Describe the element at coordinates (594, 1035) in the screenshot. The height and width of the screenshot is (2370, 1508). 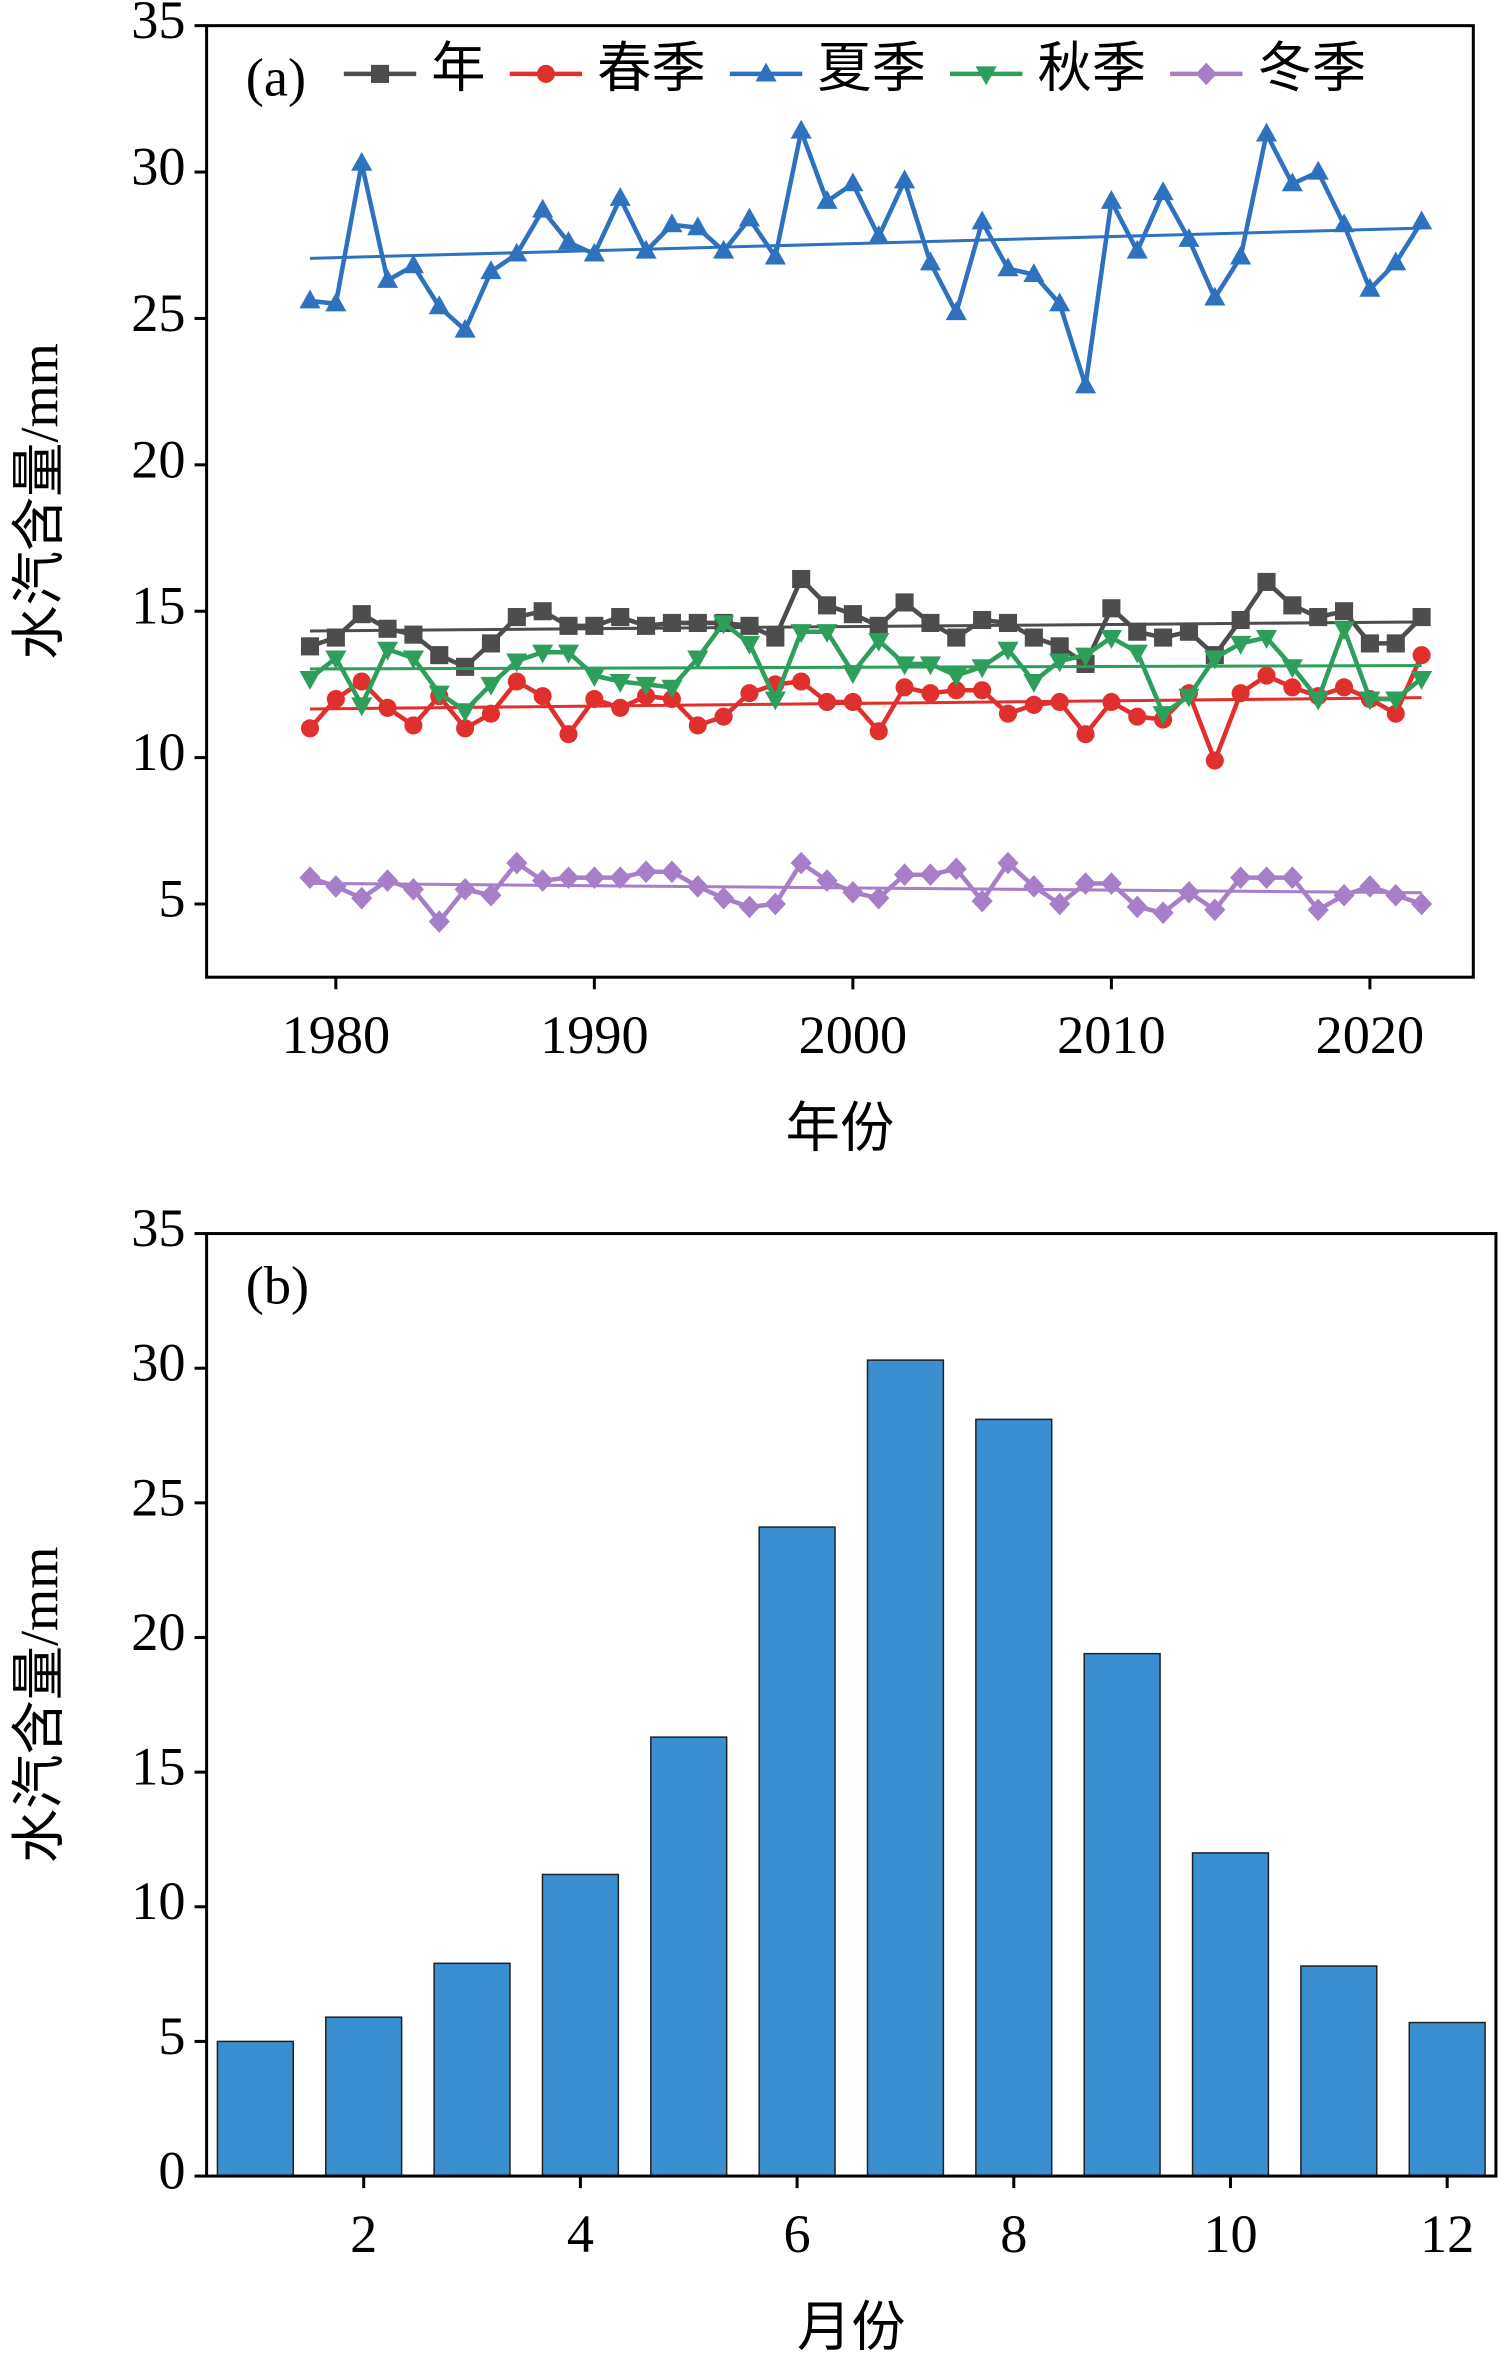
I see `x-tick-label: 1990` at that location.